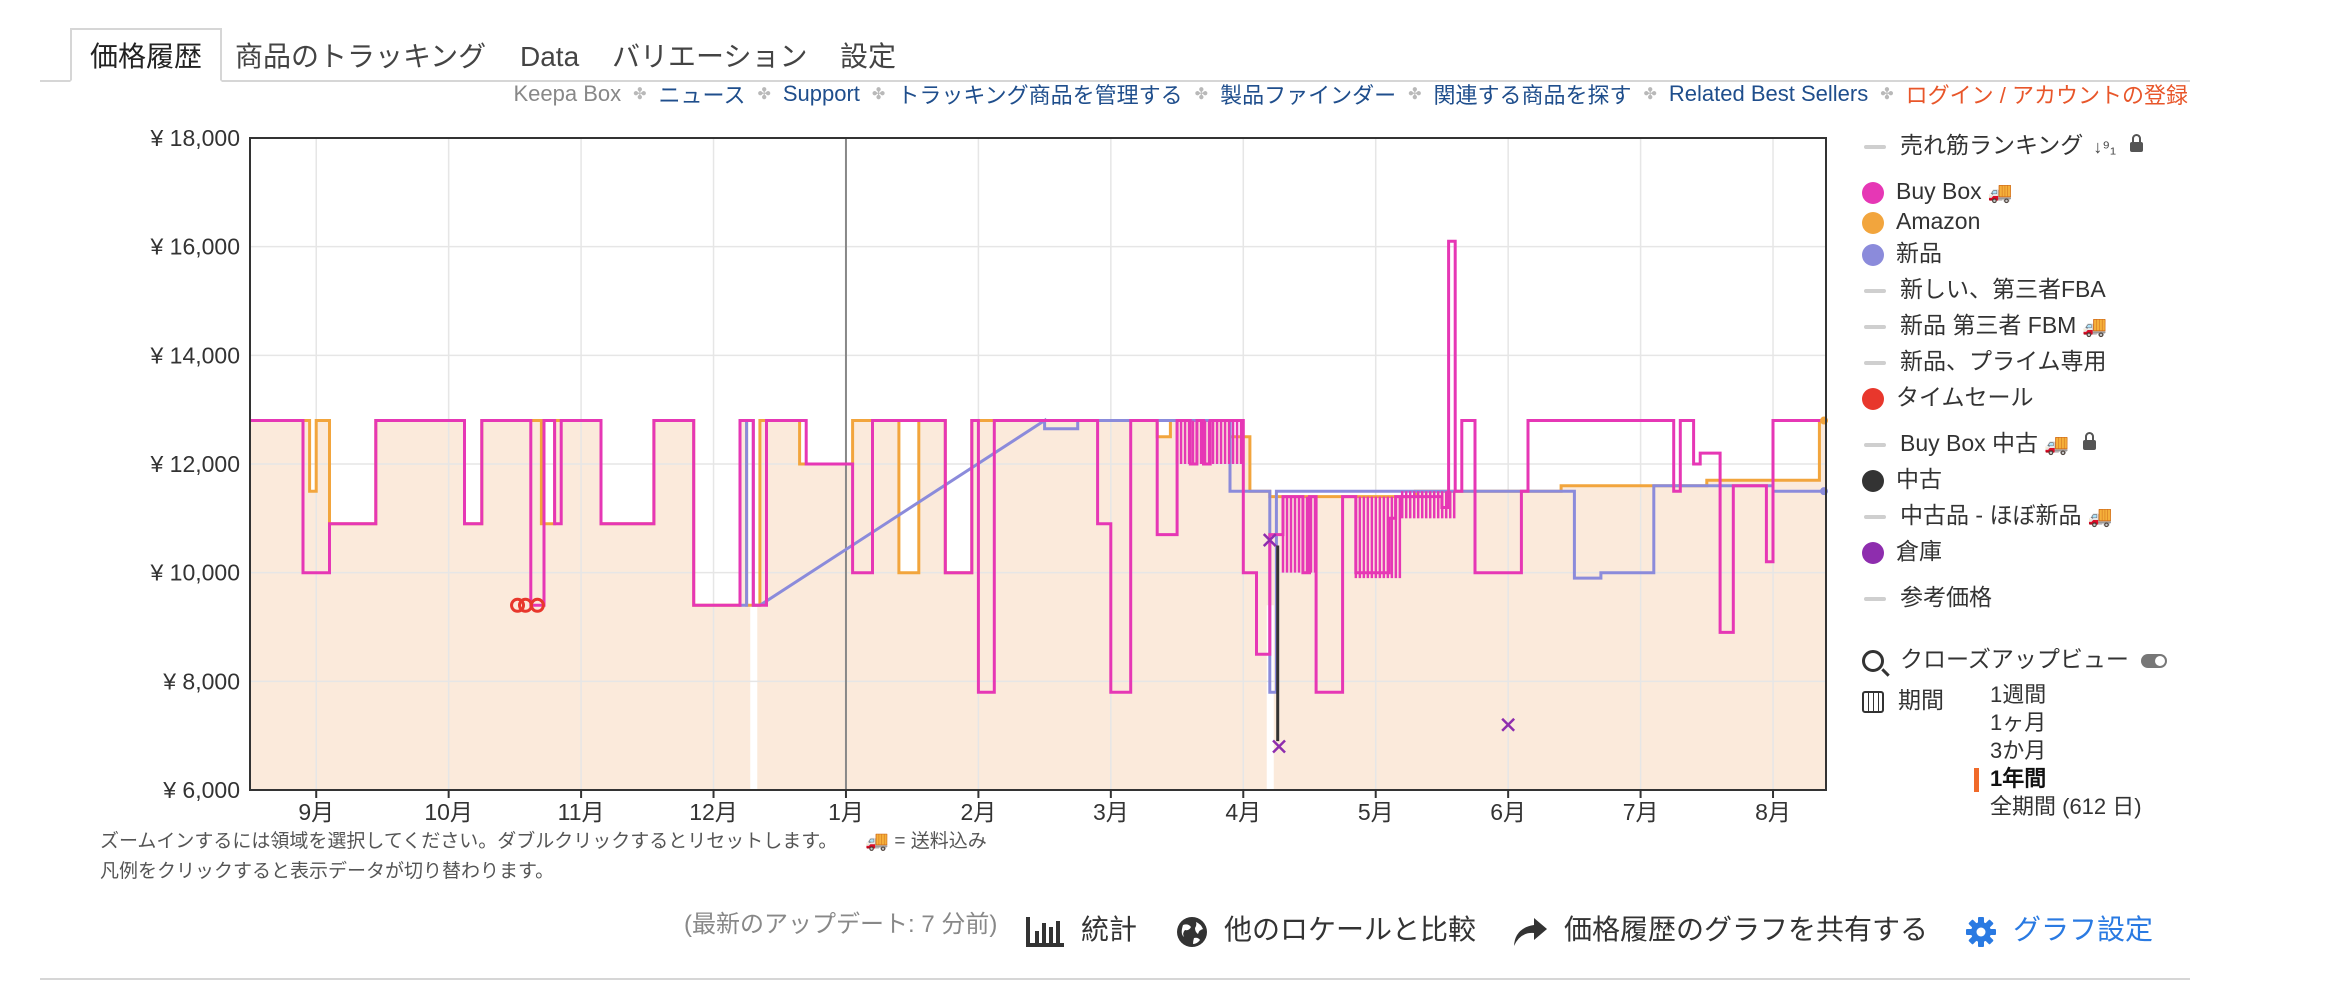  I want to click on legend-label: Amazon, so click(1938, 221).